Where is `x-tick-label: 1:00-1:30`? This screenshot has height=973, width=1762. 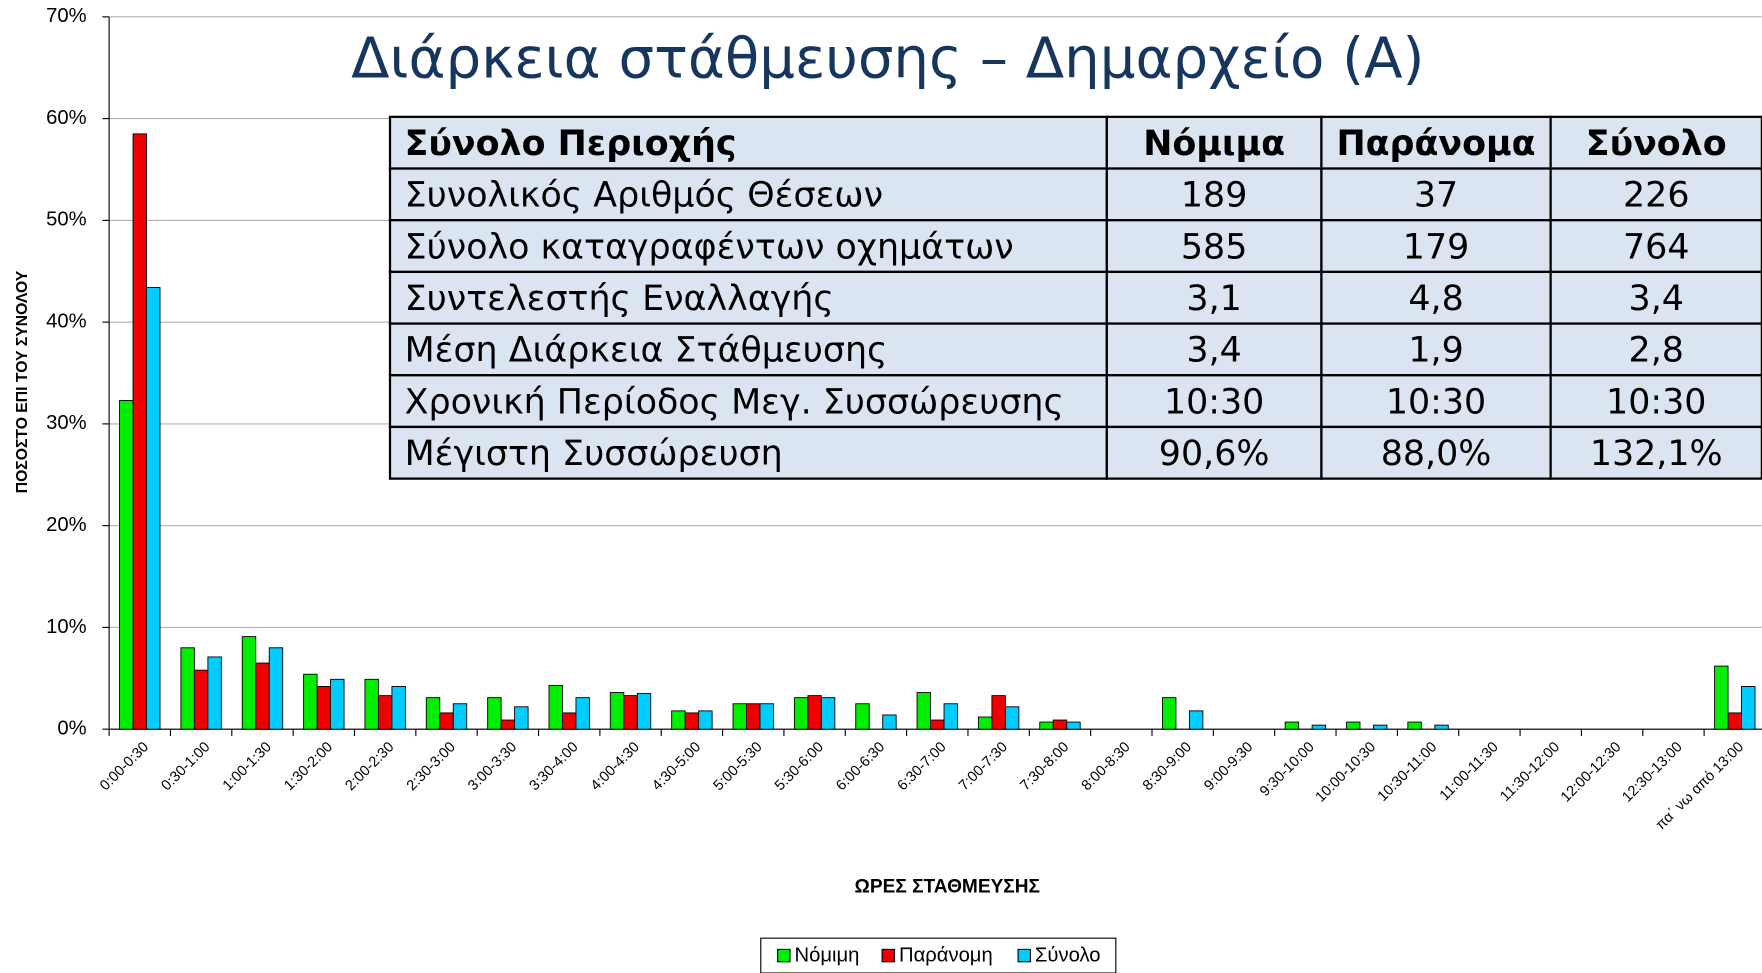
x-tick-label: 1:00-1:30 is located at coordinates (247, 766).